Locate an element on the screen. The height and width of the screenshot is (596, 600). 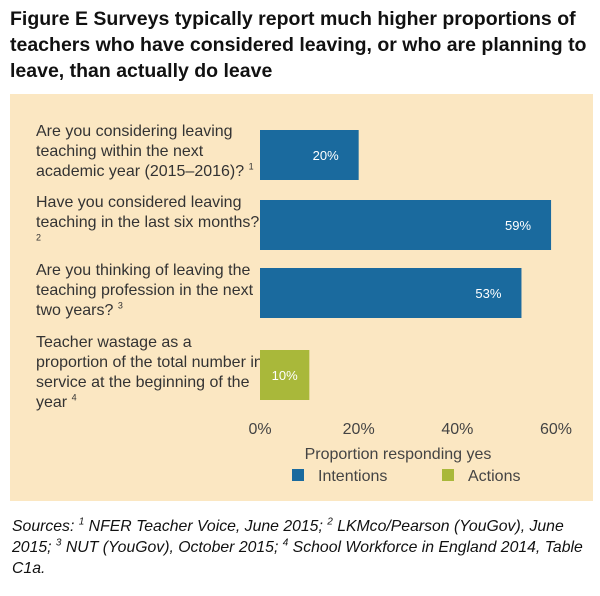
source-text: NFER Teacher Voice, June 2015; is located at coordinates (206, 526).